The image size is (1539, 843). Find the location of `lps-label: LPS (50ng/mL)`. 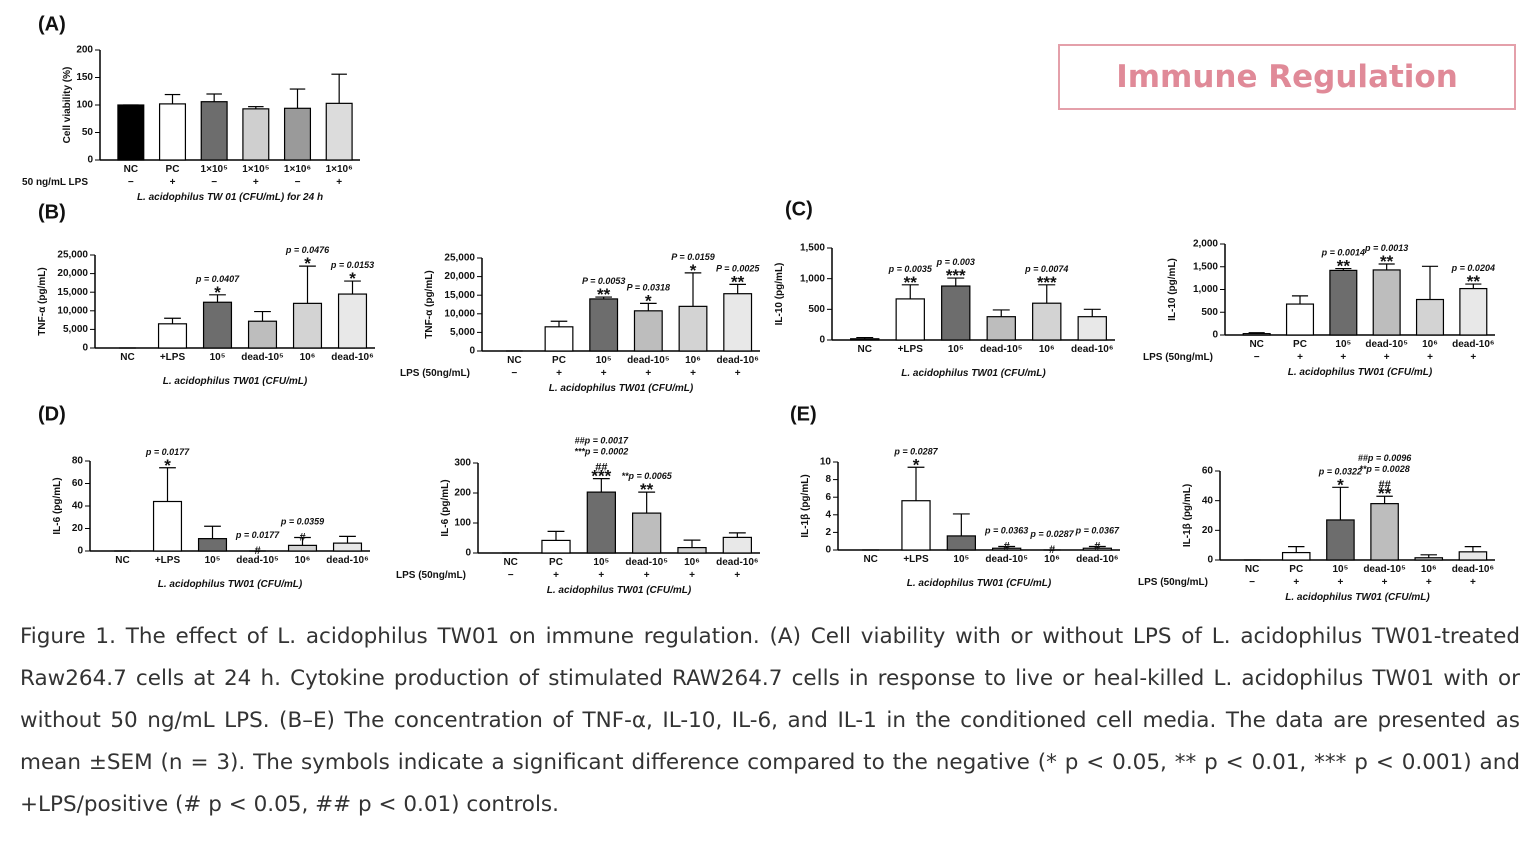

lps-label: LPS (50ng/mL) is located at coordinates (1173, 582).